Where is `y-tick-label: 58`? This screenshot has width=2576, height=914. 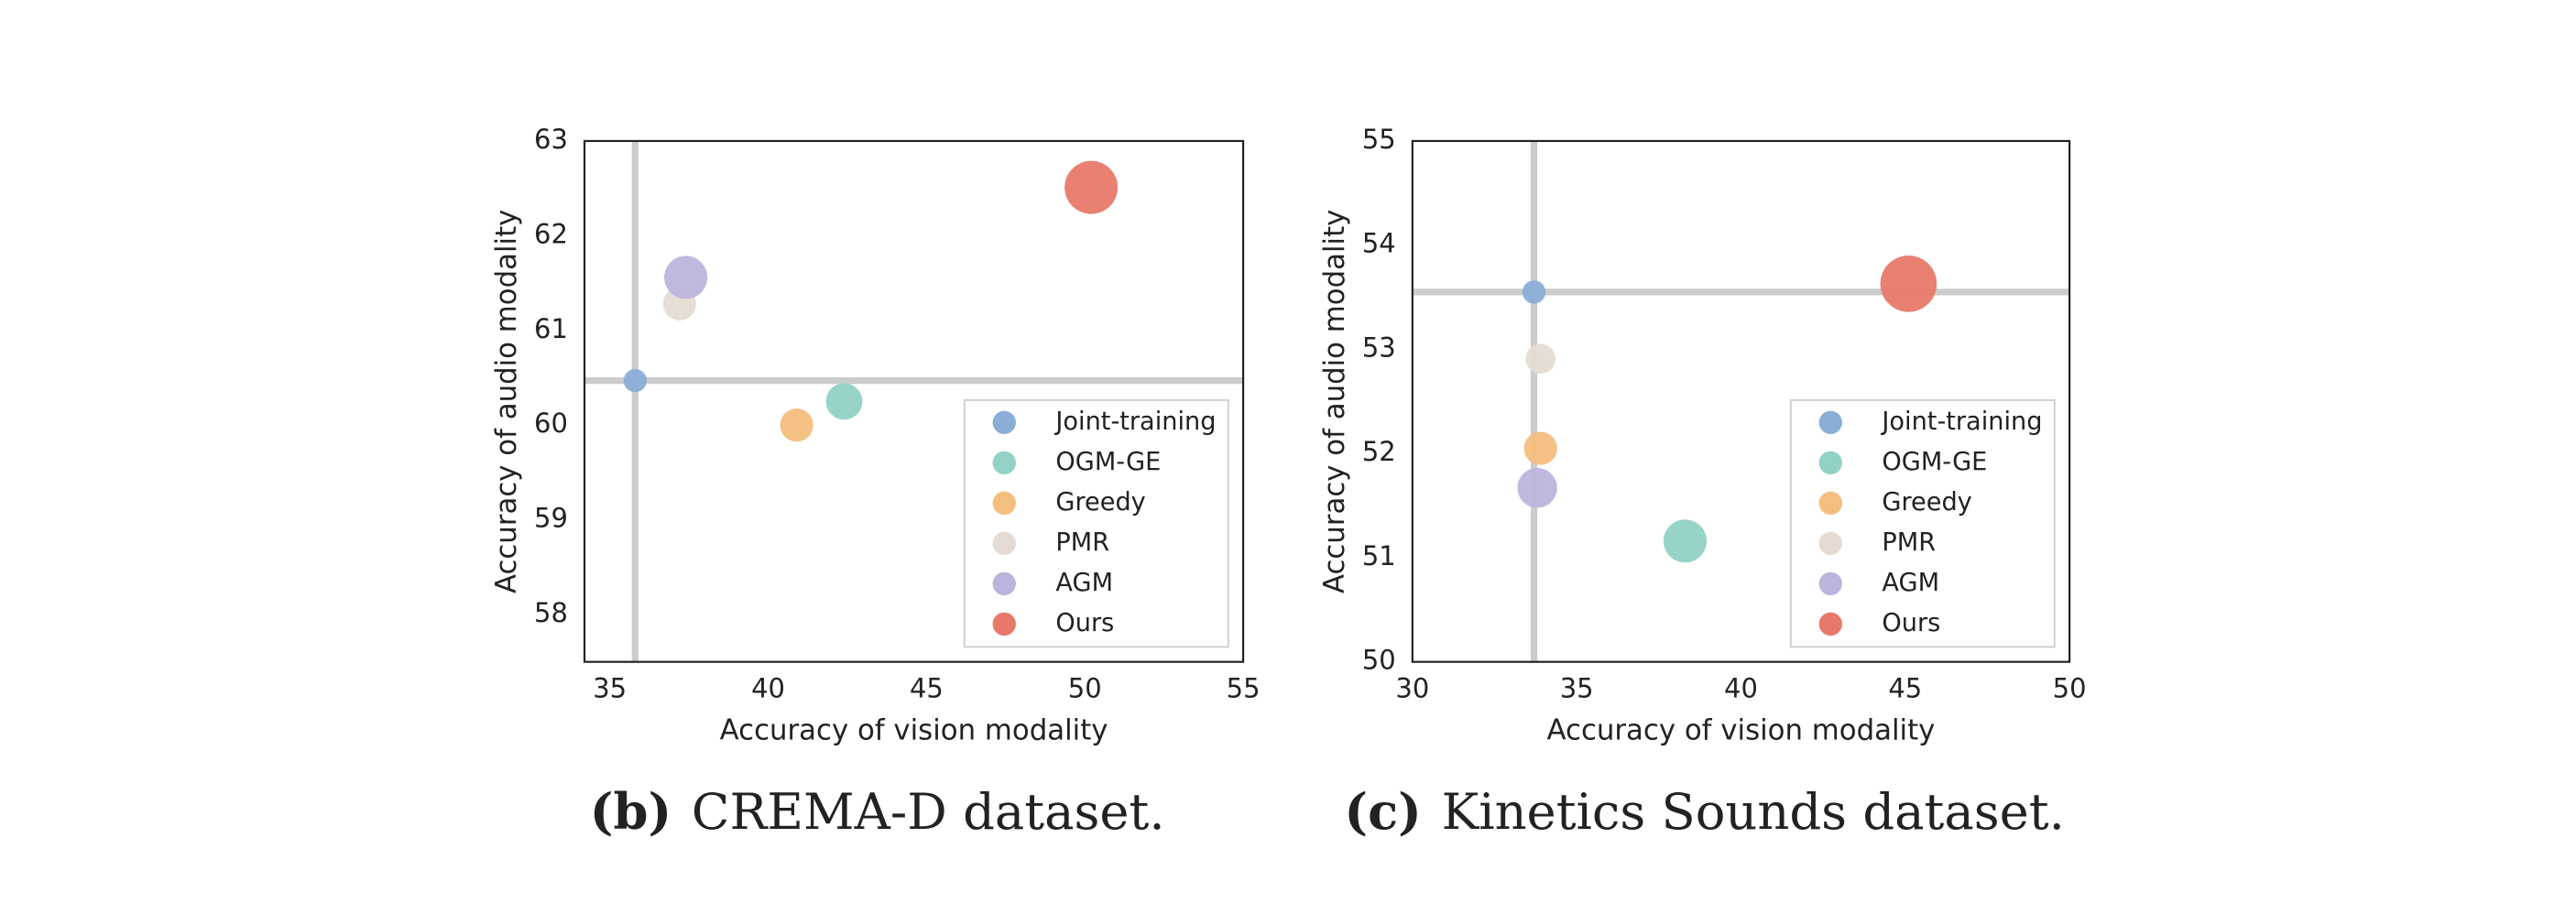
y-tick-label: 58 is located at coordinates (551, 612).